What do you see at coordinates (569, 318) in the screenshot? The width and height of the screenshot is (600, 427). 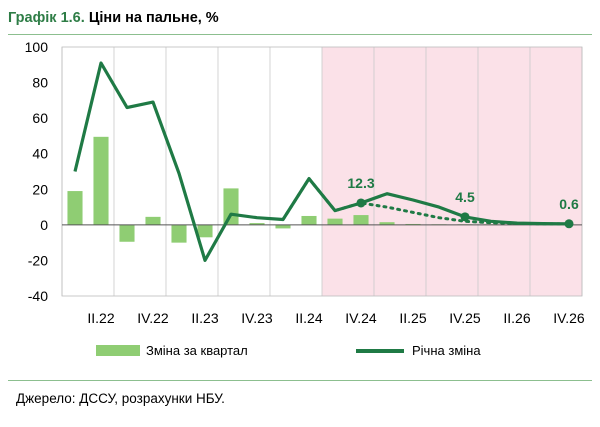 I see `x-tick-label: IV.26` at bounding box center [569, 318].